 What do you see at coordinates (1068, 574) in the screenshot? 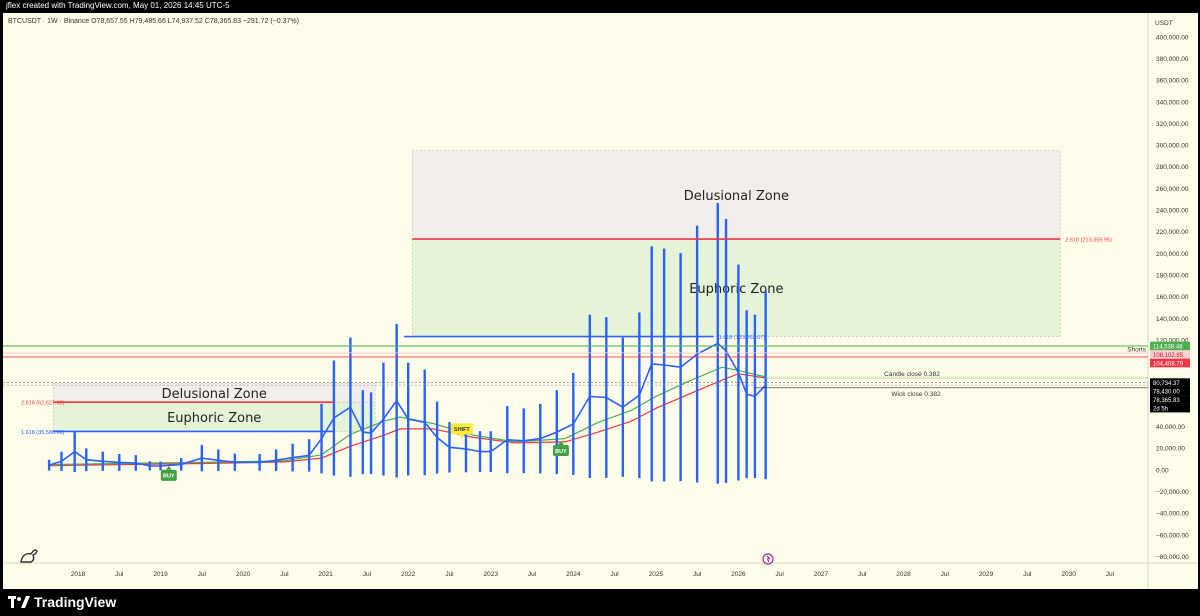
I see `x-tick-label: 2030` at bounding box center [1068, 574].